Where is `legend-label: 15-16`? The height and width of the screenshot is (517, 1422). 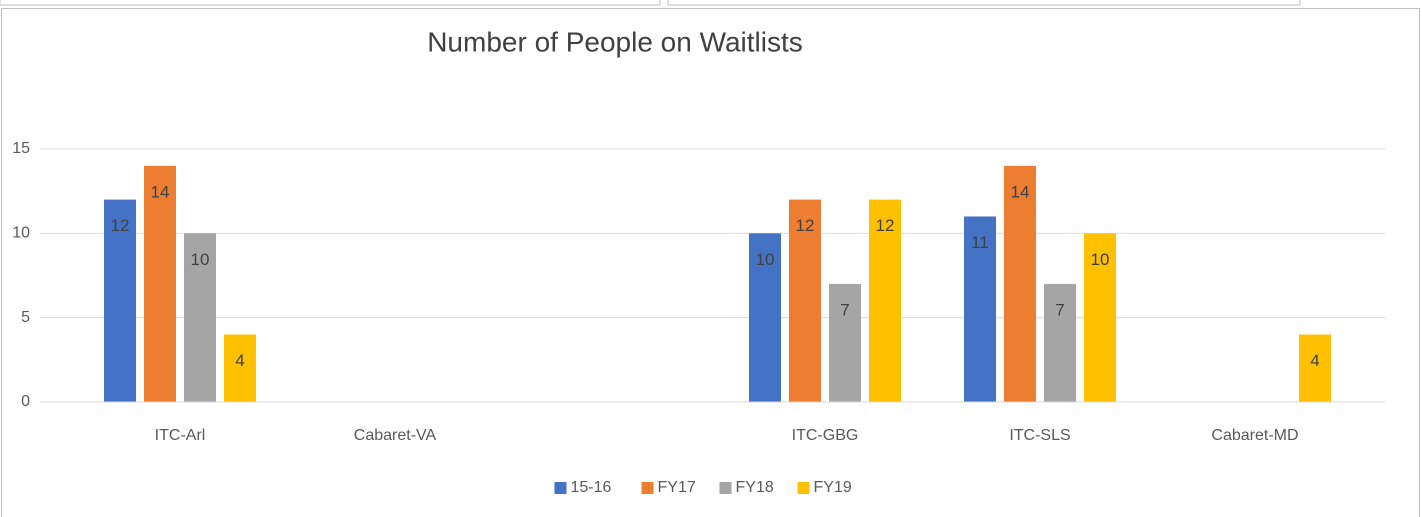 legend-label: 15-16 is located at coordinates (591, 487).